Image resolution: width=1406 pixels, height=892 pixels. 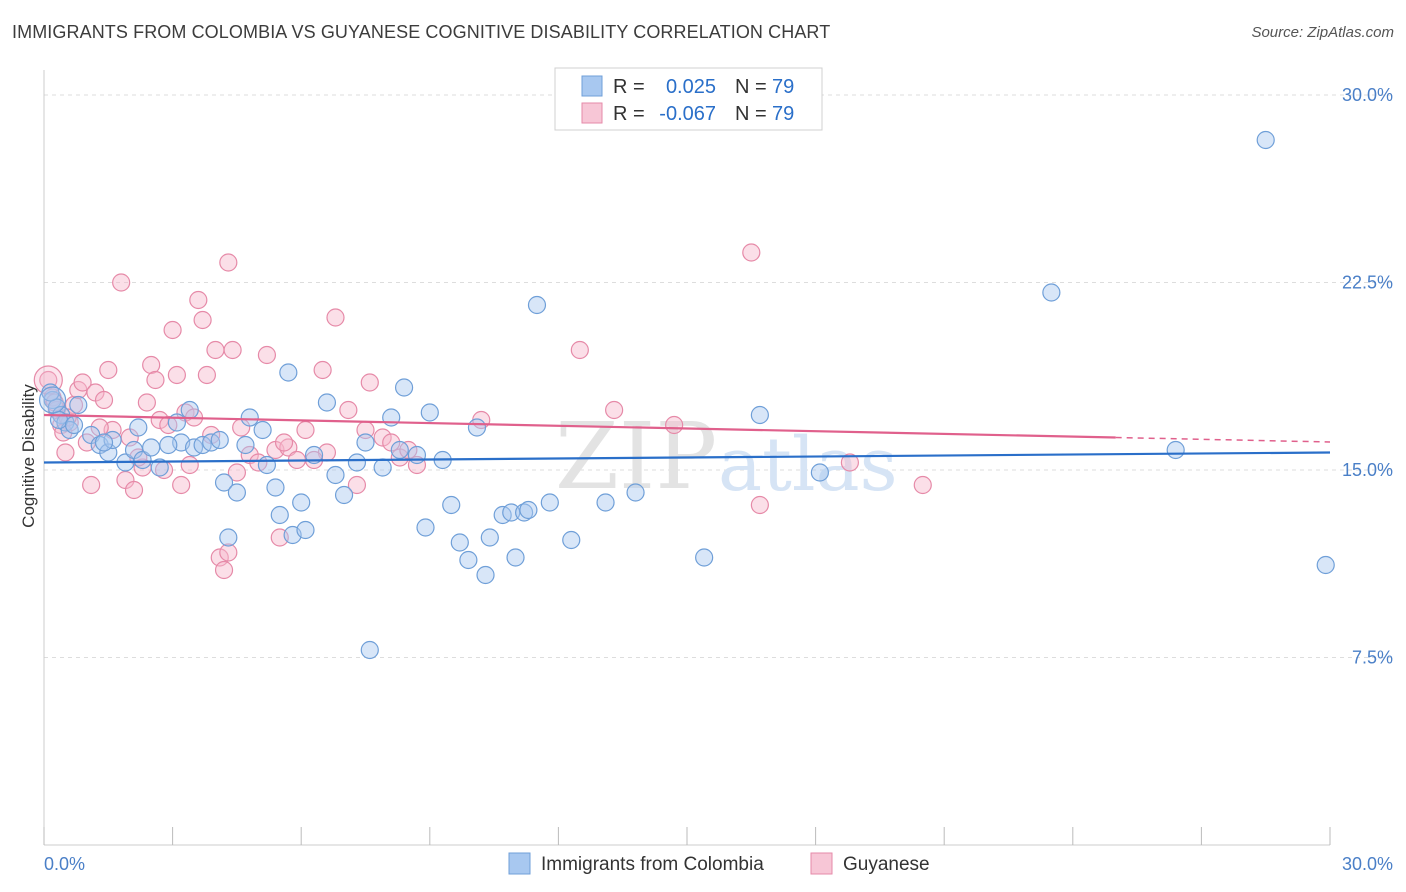 What do you see at coordinates (1367, 470) in the screenshot?
I see `y-tick-label: 15.0%` at bounding box center [1367, 470].